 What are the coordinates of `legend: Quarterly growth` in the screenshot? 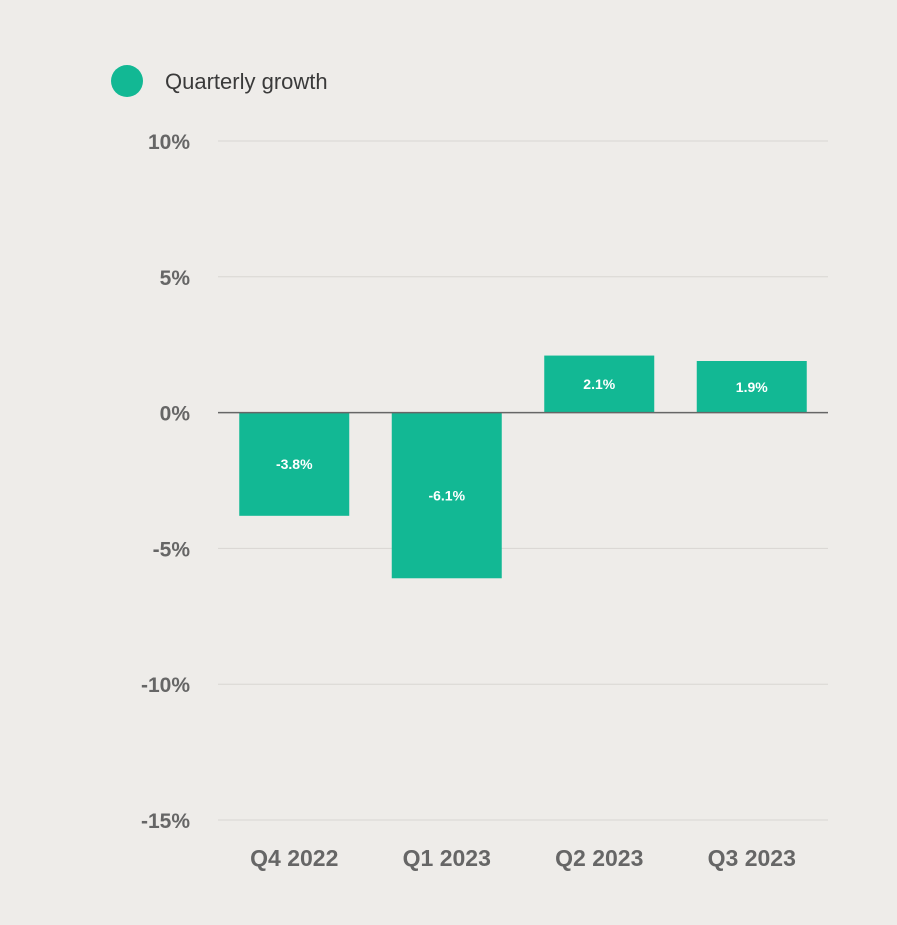 It's located at (219, 81).